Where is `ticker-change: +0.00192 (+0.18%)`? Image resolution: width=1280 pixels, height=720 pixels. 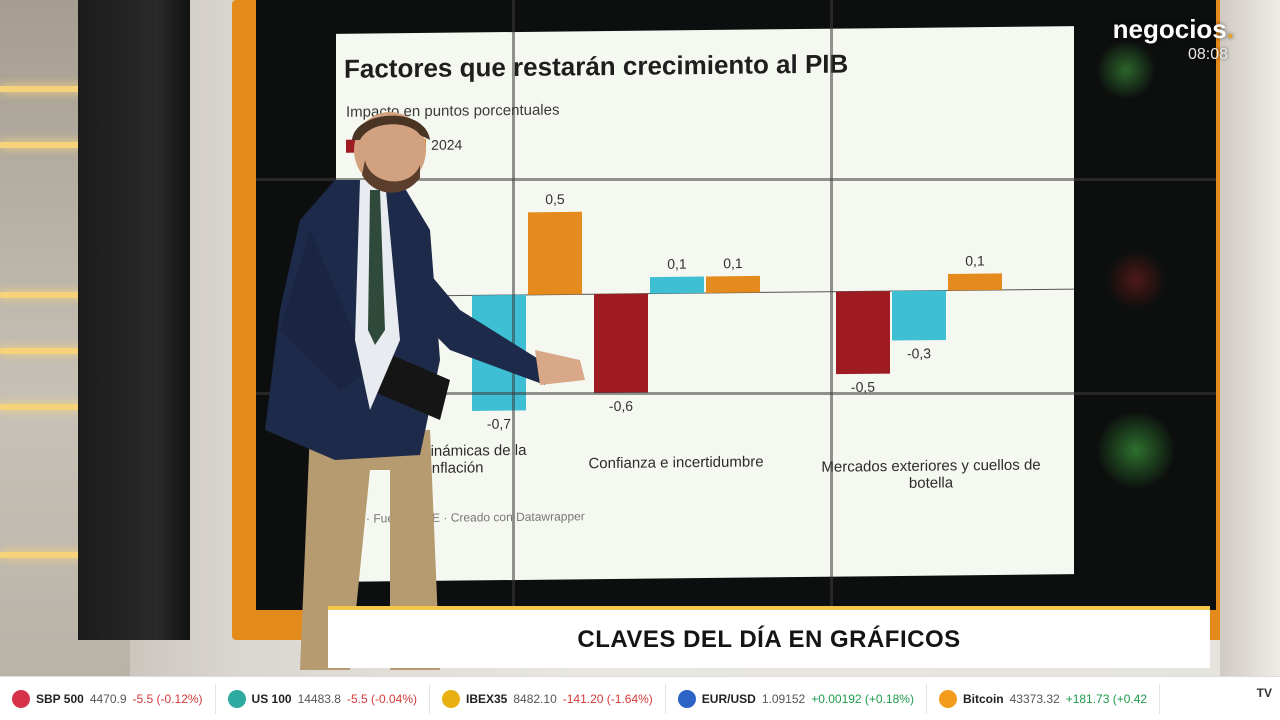 ticker-change: +0.00192 (+0.18%) is located at coordinates (862, 699).